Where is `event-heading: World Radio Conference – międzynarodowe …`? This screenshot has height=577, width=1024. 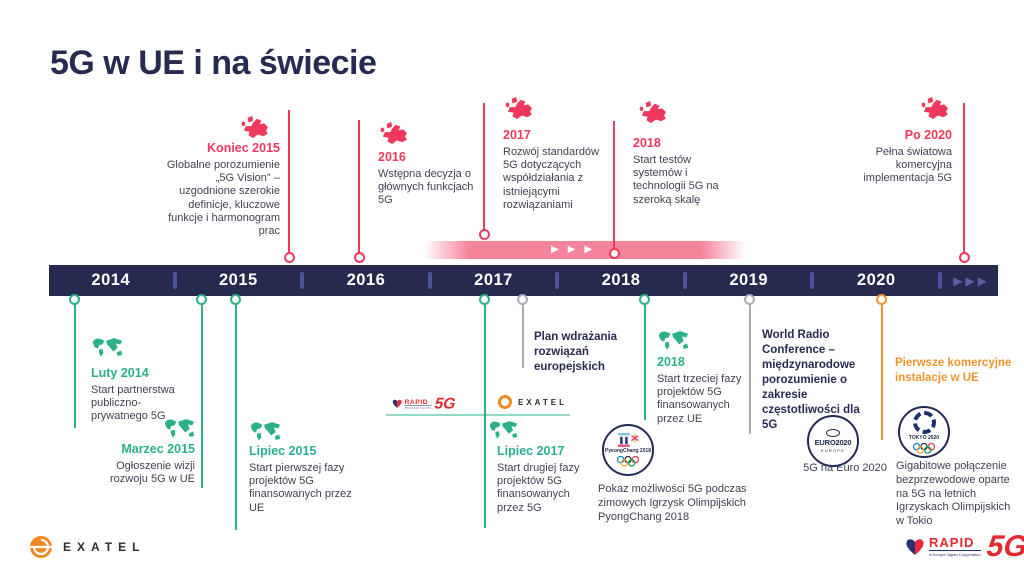
event-heading: World Radio Conference – międzynarodowe … is located at coordinates (811, 380).